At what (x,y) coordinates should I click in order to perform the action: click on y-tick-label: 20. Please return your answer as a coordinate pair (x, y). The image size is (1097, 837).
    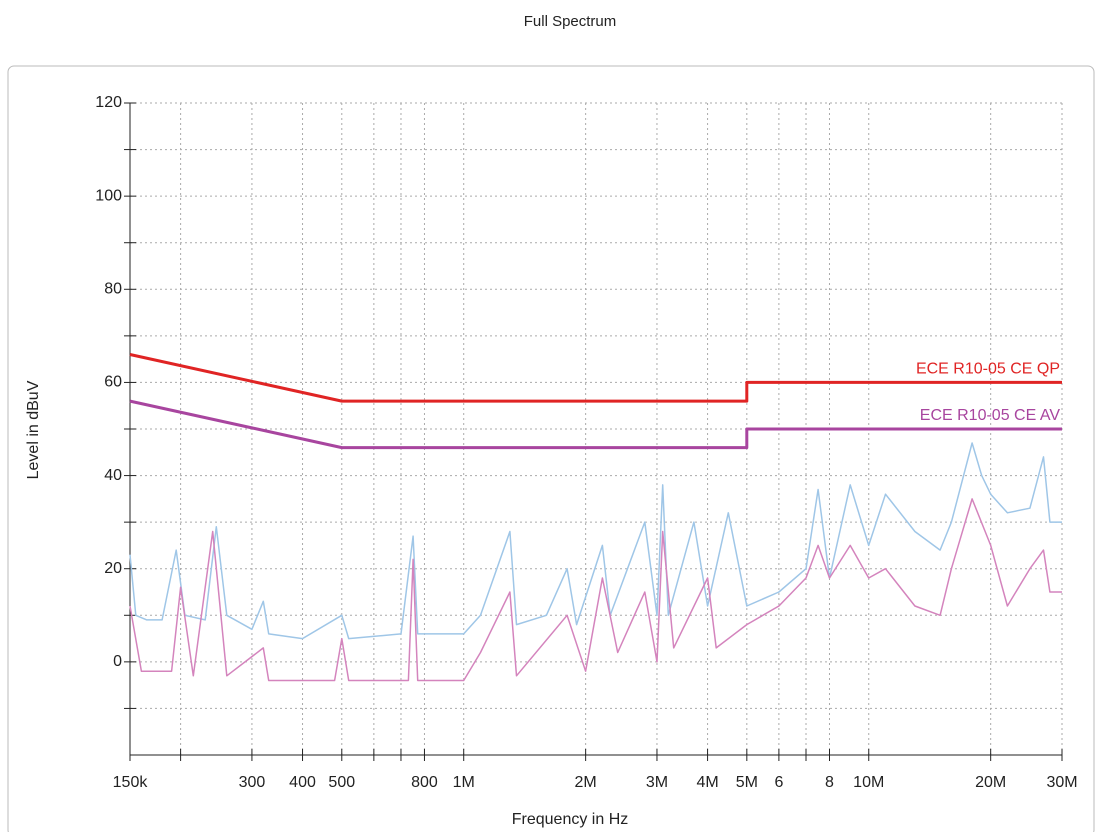
    Looking at the image, I should click on (113, 568).